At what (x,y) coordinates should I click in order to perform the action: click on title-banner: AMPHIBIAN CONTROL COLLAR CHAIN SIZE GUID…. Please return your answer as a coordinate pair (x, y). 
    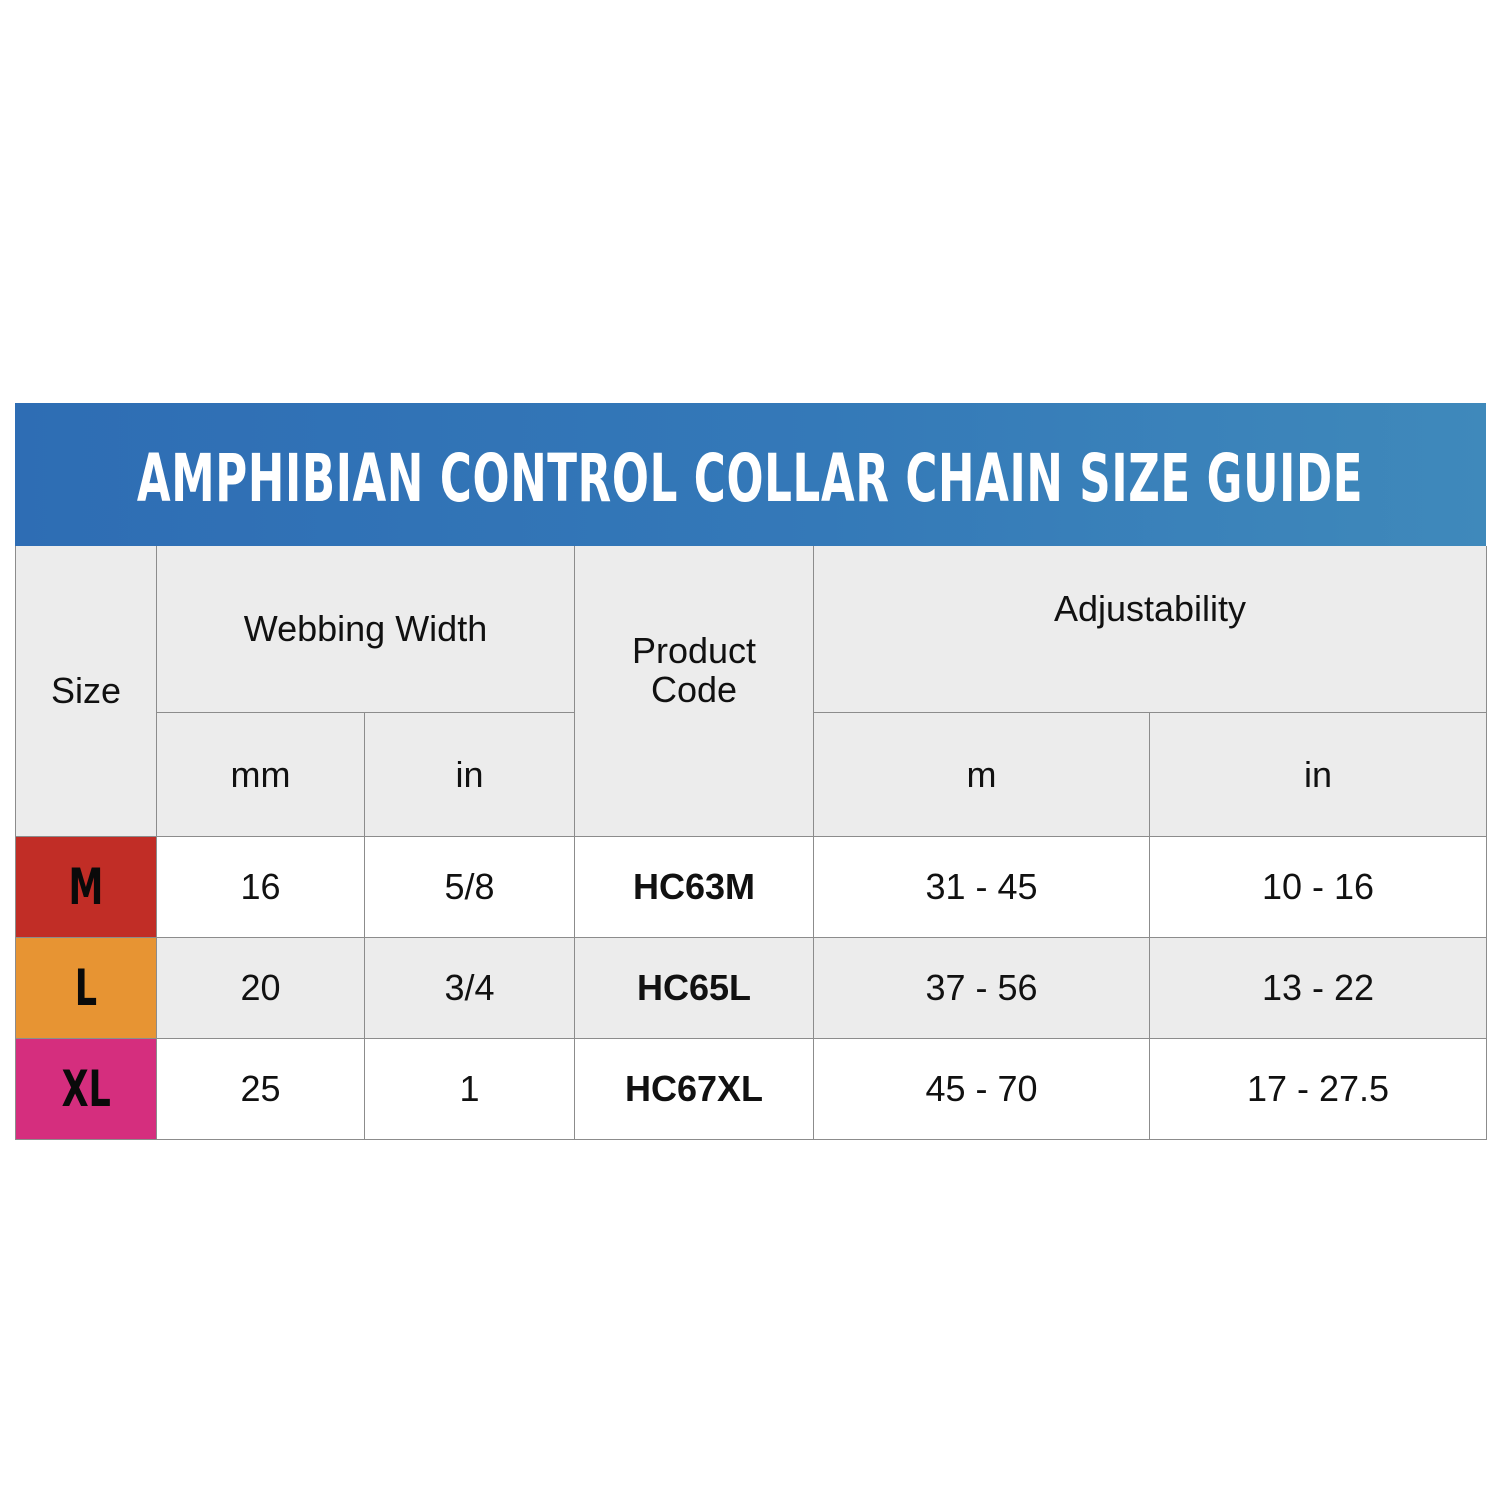
    Looking at the image, I should click on (750, 474).